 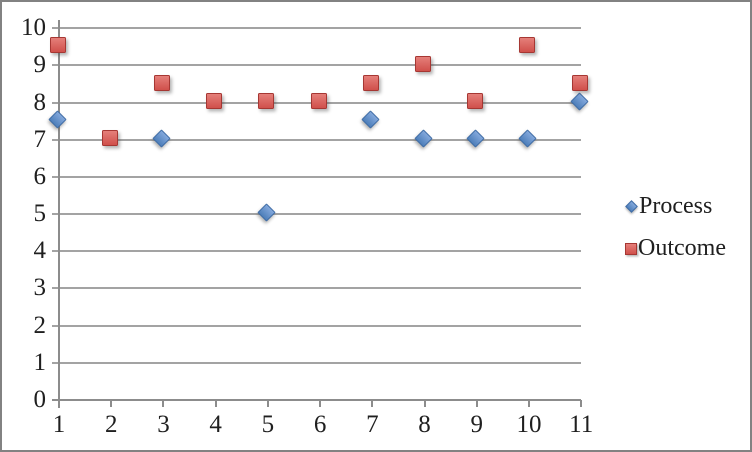 I want to click on y-axis-label: 4, so click(x=40, y=251).